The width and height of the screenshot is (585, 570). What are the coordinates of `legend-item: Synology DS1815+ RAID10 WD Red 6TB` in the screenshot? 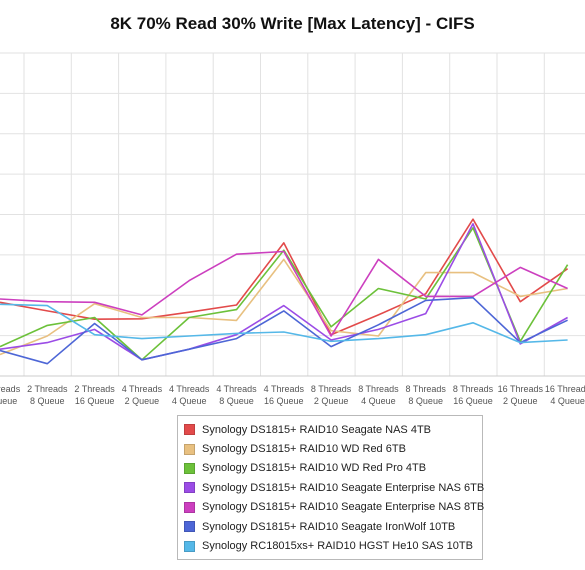 It's located at (330, 448).